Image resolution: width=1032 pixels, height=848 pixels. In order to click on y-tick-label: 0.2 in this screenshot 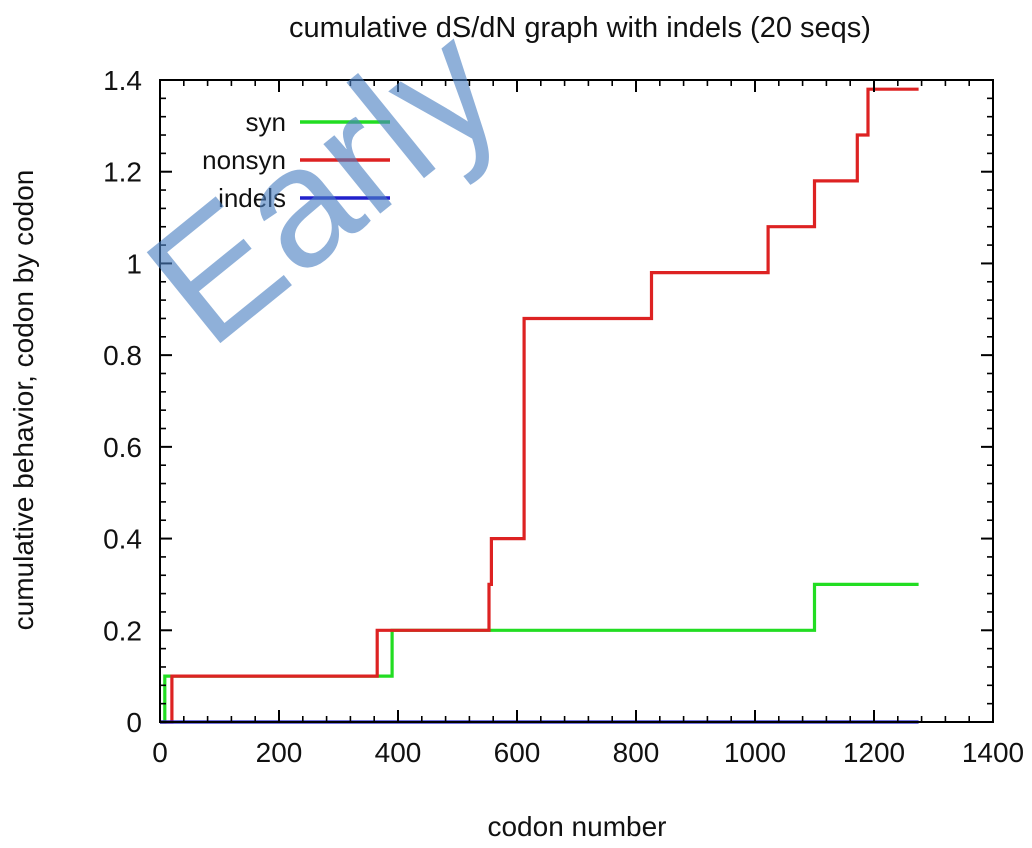, I will do `click(122, 630)`.